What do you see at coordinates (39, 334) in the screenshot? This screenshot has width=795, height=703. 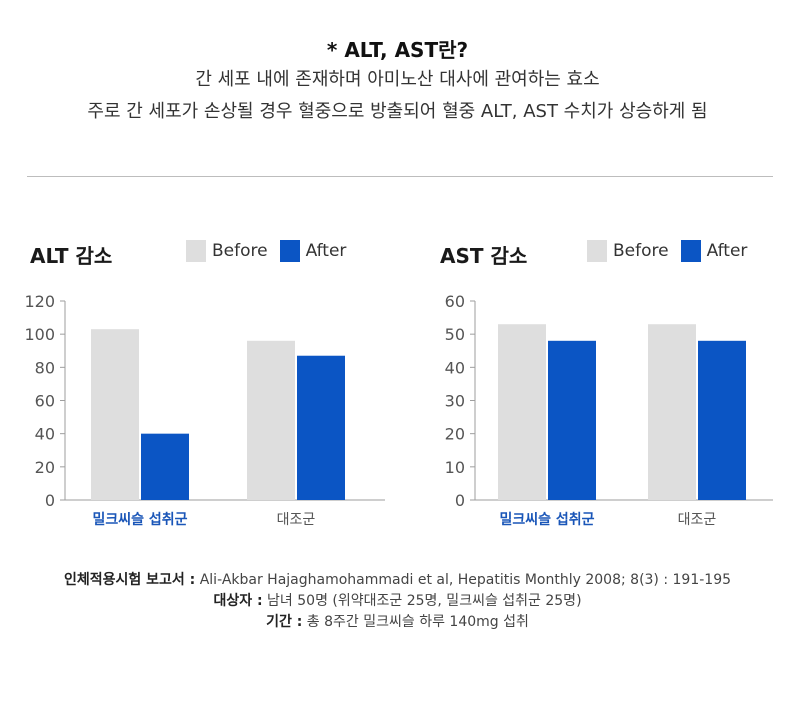 I see `y-tick-label: 100` at bounding box center [39, 334].